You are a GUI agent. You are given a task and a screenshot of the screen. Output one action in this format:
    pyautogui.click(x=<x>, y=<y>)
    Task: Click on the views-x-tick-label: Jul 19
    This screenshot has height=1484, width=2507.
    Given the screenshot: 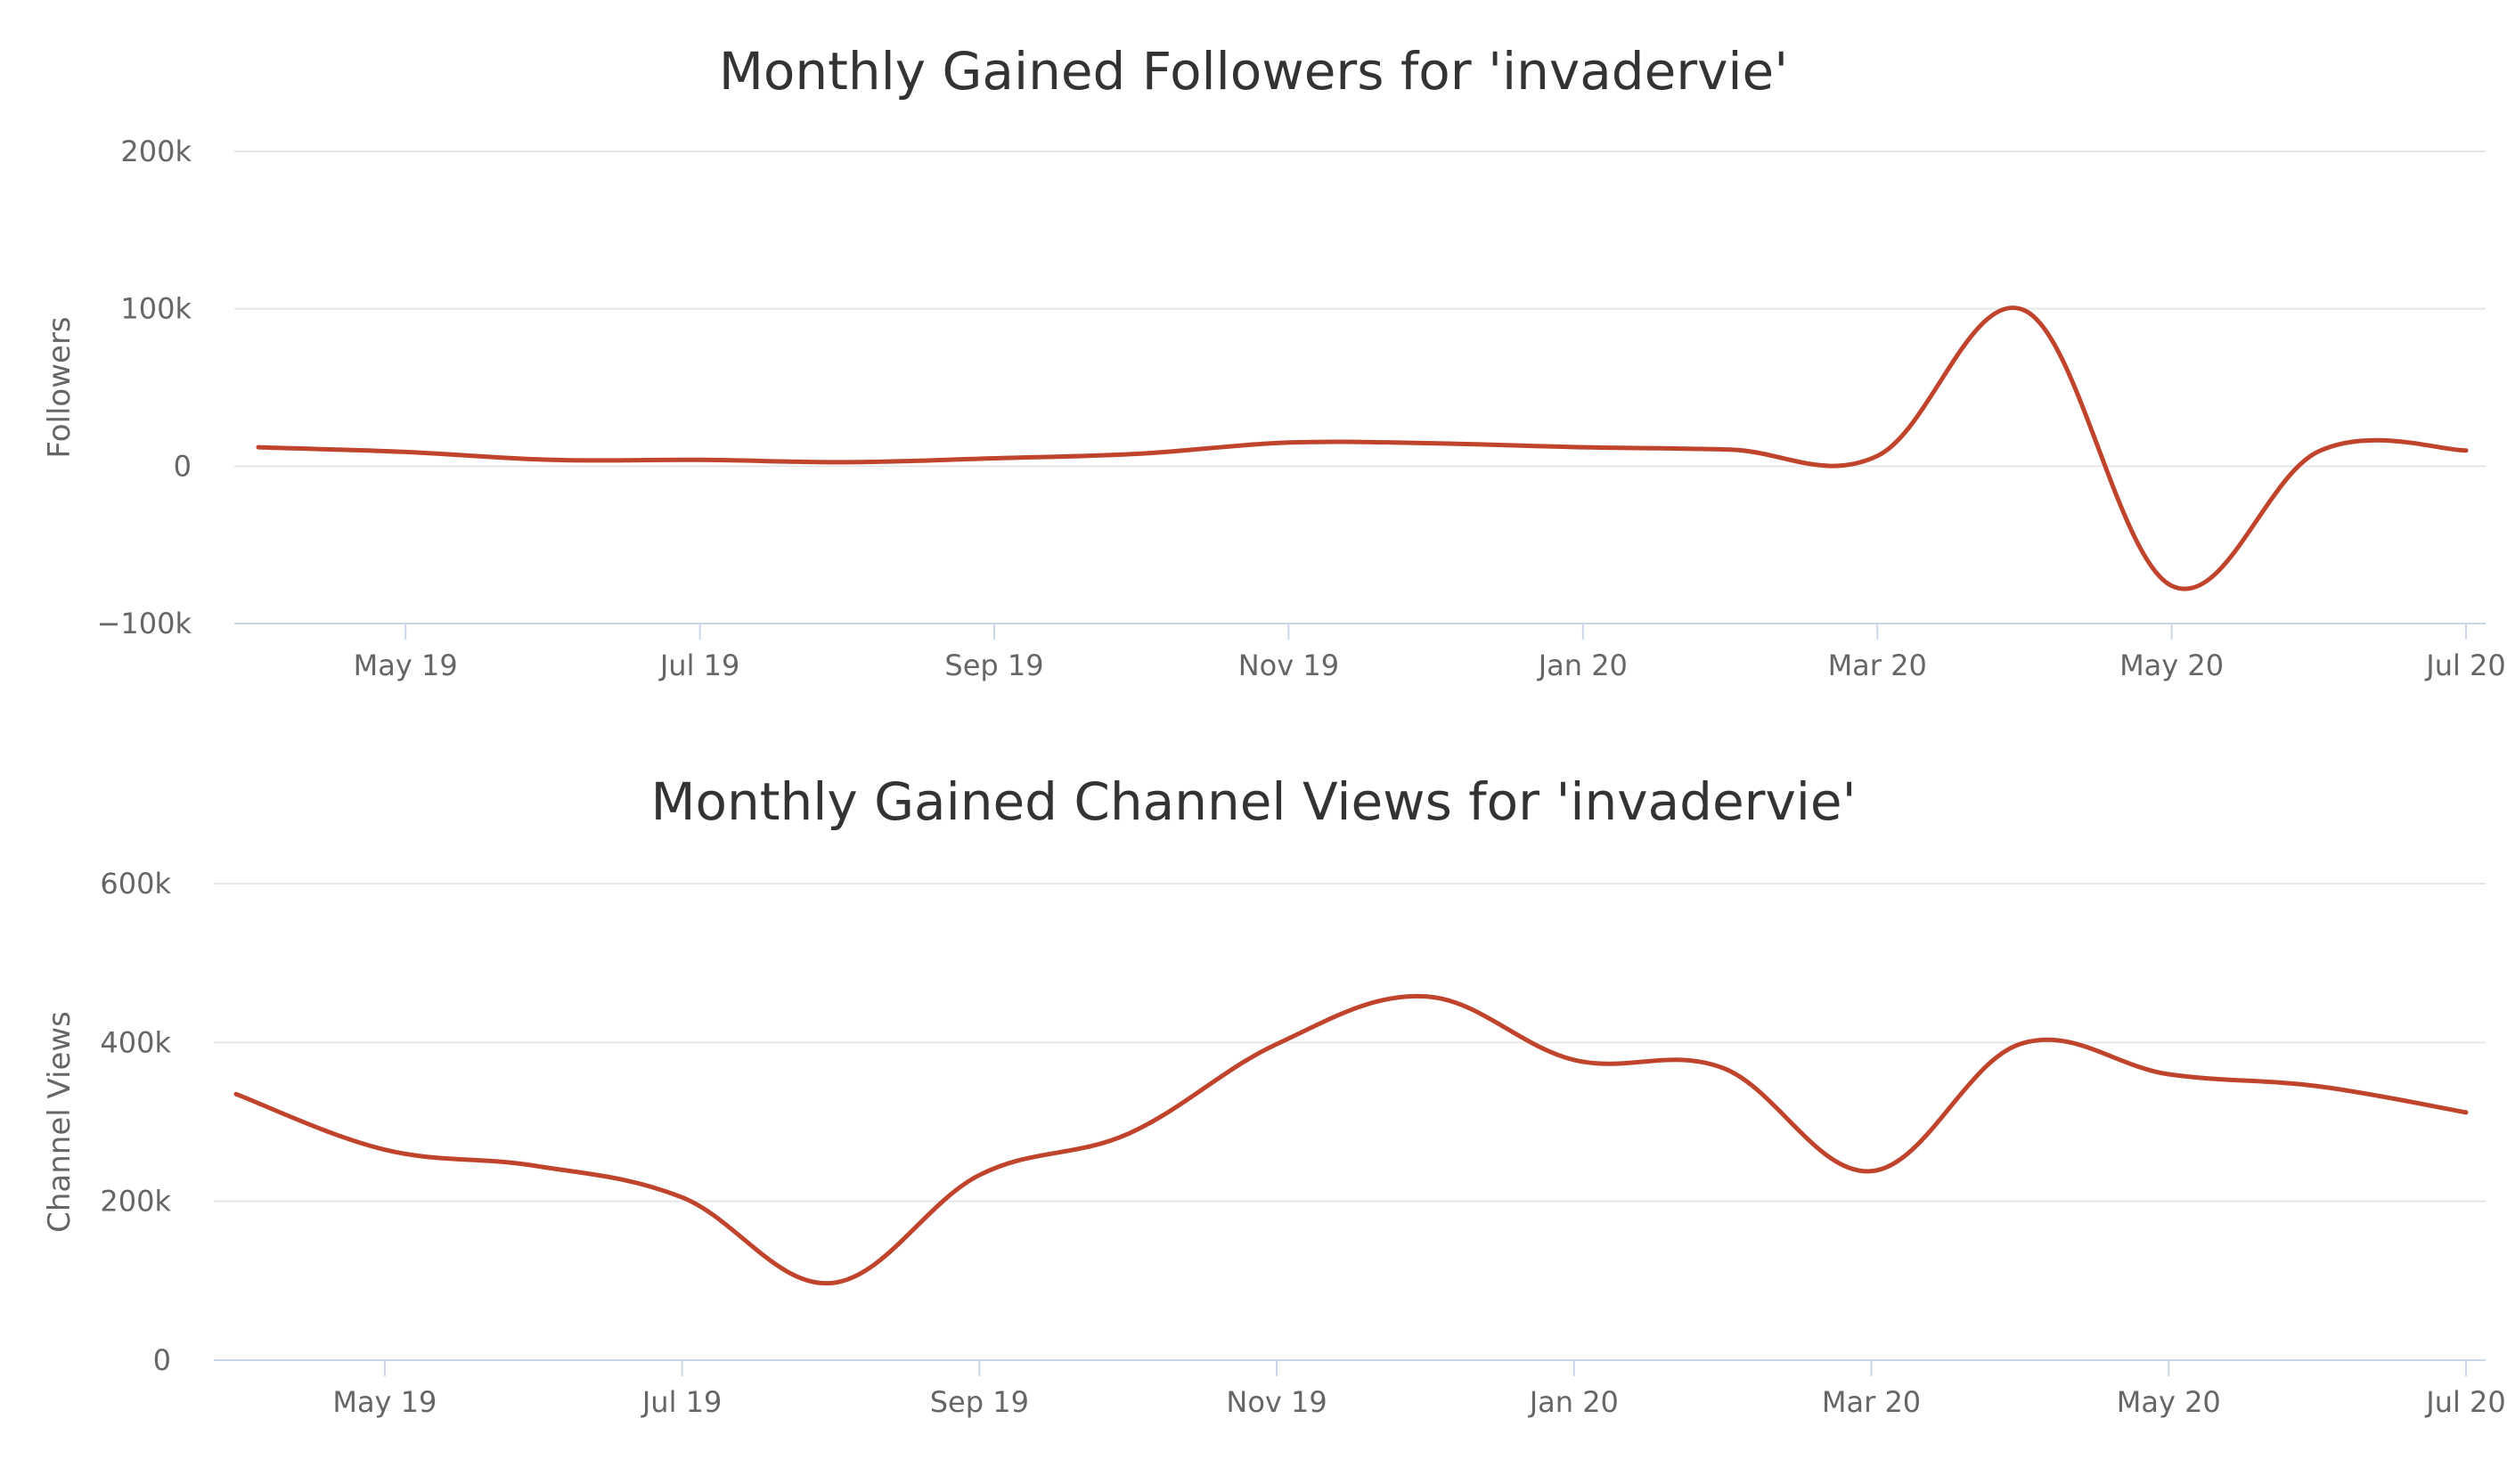 What is the action you would take?
    pyautogui.click(x=682, y=1402)
    